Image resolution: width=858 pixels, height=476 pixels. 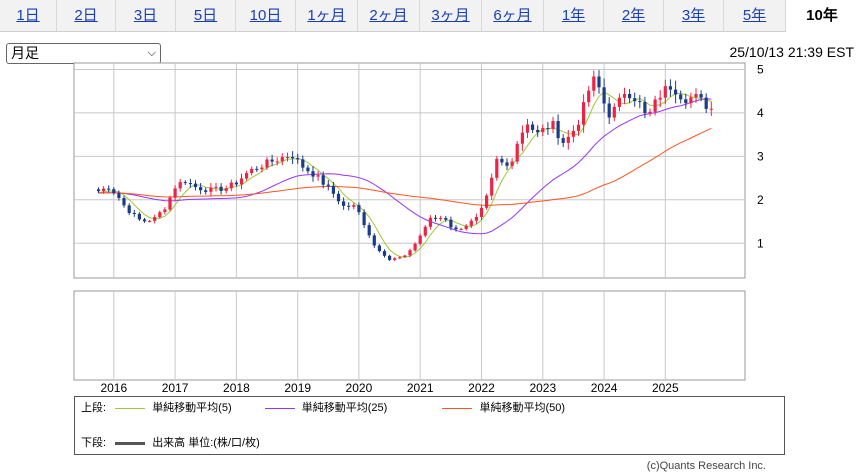 I want to click on tab-5: 1ヶ月, so click(x=327, y=15).